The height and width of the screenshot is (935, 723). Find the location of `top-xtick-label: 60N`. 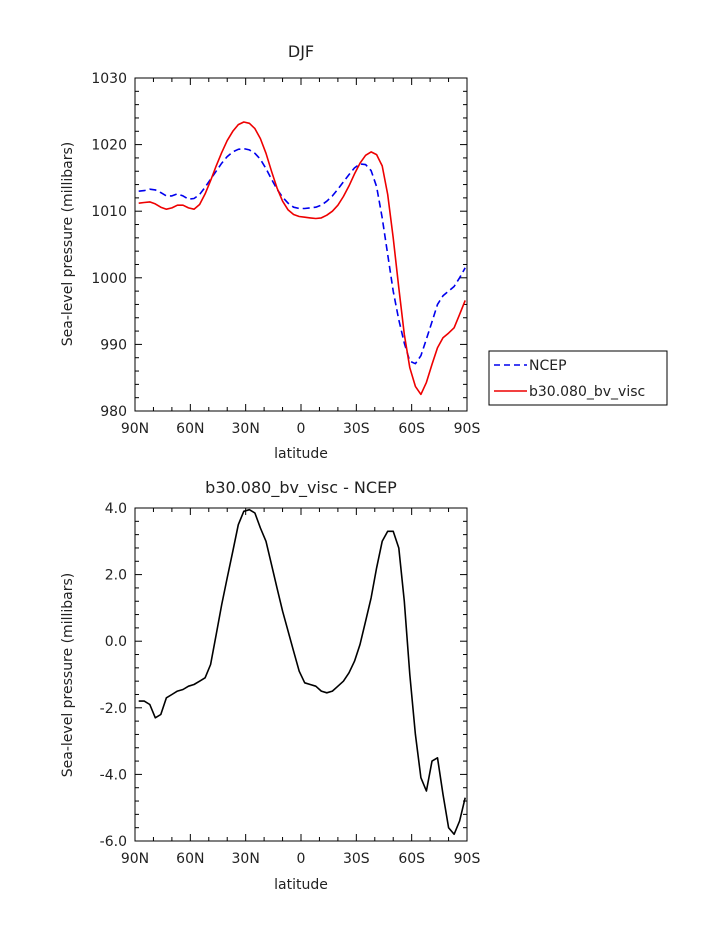

top-xtick-label: 60N is located at coordinates (190, 429).